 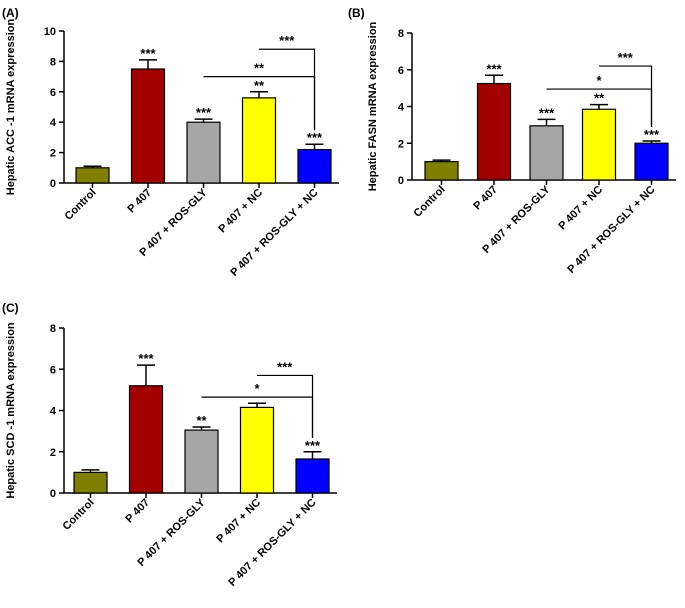 What do you see at coordinates (10, 308) in the screenshot?
I see `panel-label: (C)` at bounding box center [10, 308].